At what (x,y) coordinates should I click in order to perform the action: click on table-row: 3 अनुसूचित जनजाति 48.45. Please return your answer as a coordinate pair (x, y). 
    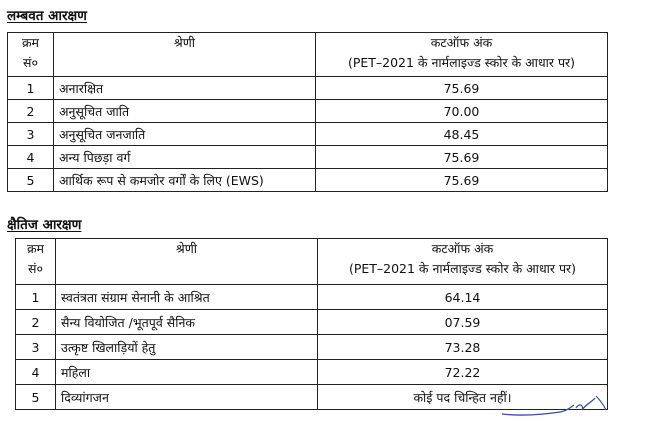
    Looking at the image, I should click on (307, 134).